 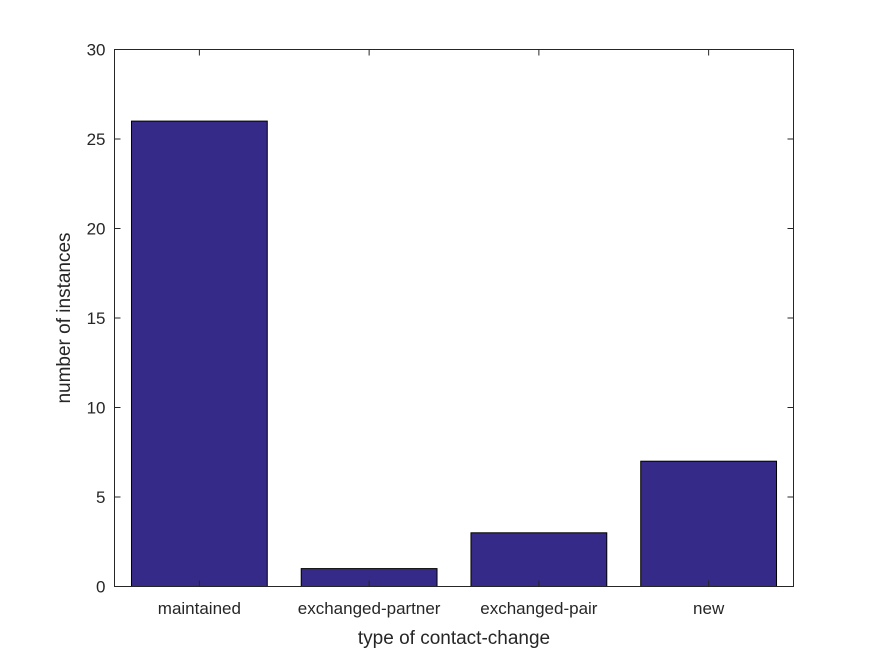 What do you see at coordinates (709, 524) in the screenshot?
I see `bar-new` at bounding box center [709, 524].